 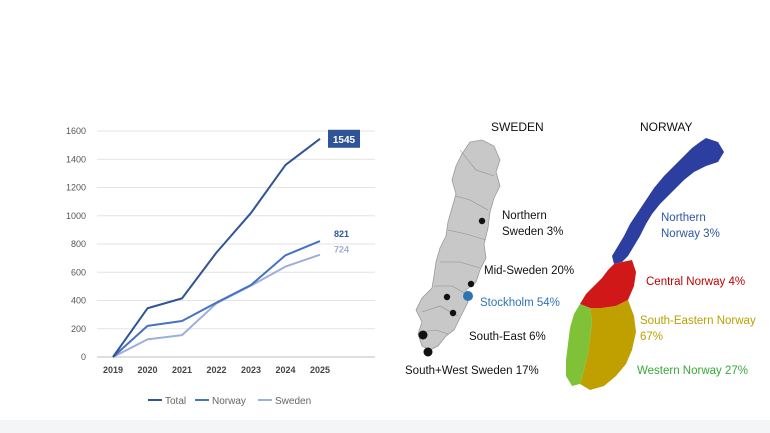 I want to click on dot-south-east, so click(x=453, y=313).